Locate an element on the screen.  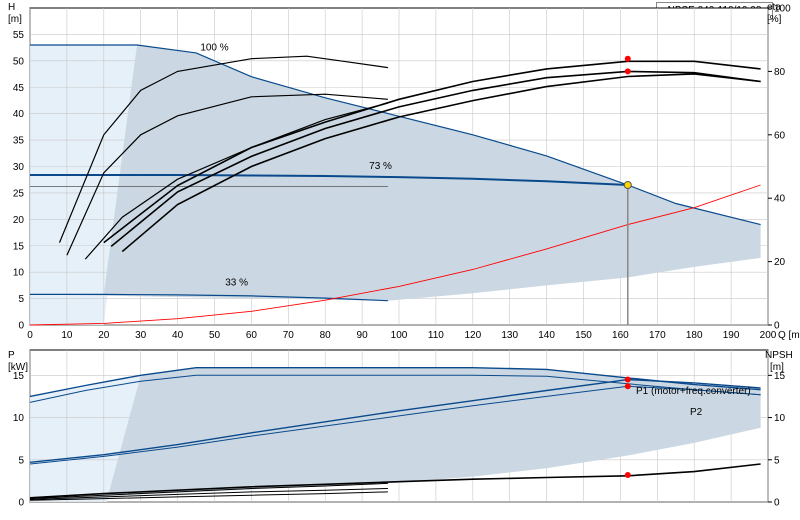
x-tick-label: 80 is located at coordinates (326, 335).